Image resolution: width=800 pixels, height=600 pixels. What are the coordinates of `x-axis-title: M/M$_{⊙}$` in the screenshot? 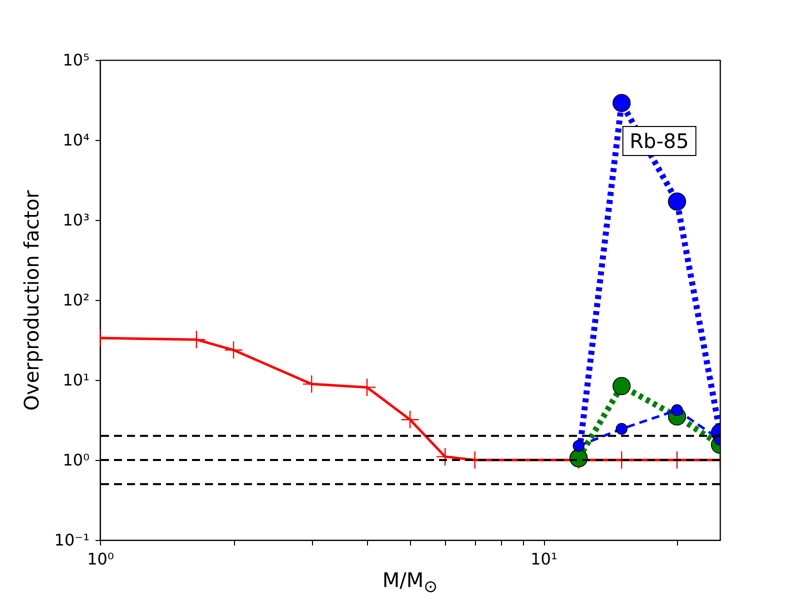 It's located at (410, 582).